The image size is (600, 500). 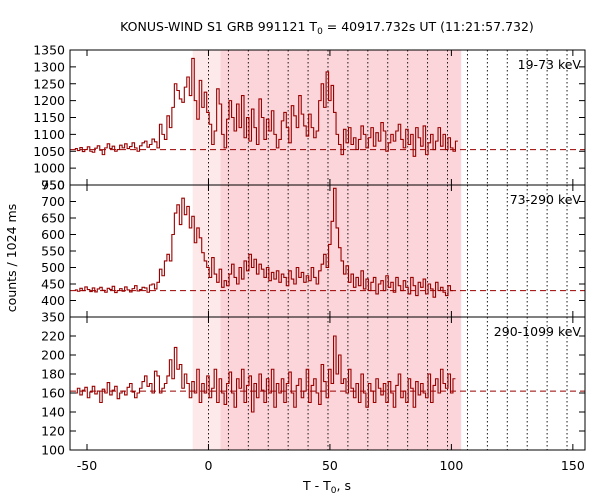 I want to click on x-tick-label: 0, so click(x=208, y=465).